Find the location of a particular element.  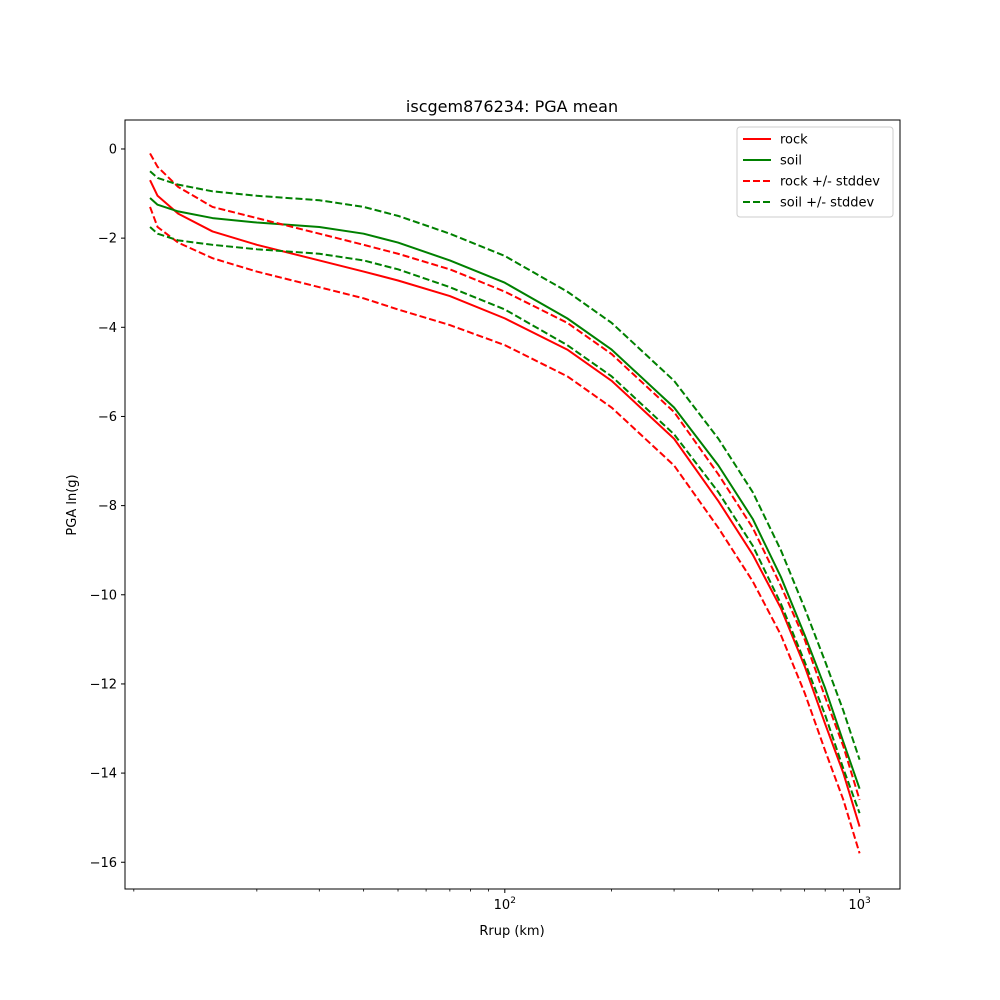

legend-box is located at coordinates (815, 172).